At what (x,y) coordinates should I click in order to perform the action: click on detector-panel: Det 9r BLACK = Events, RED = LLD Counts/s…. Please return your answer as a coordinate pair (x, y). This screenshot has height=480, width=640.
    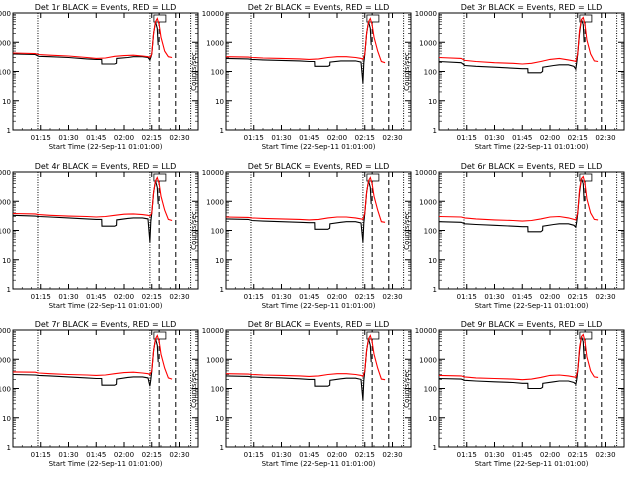
    Looking at the image, I should click on (514, 394).